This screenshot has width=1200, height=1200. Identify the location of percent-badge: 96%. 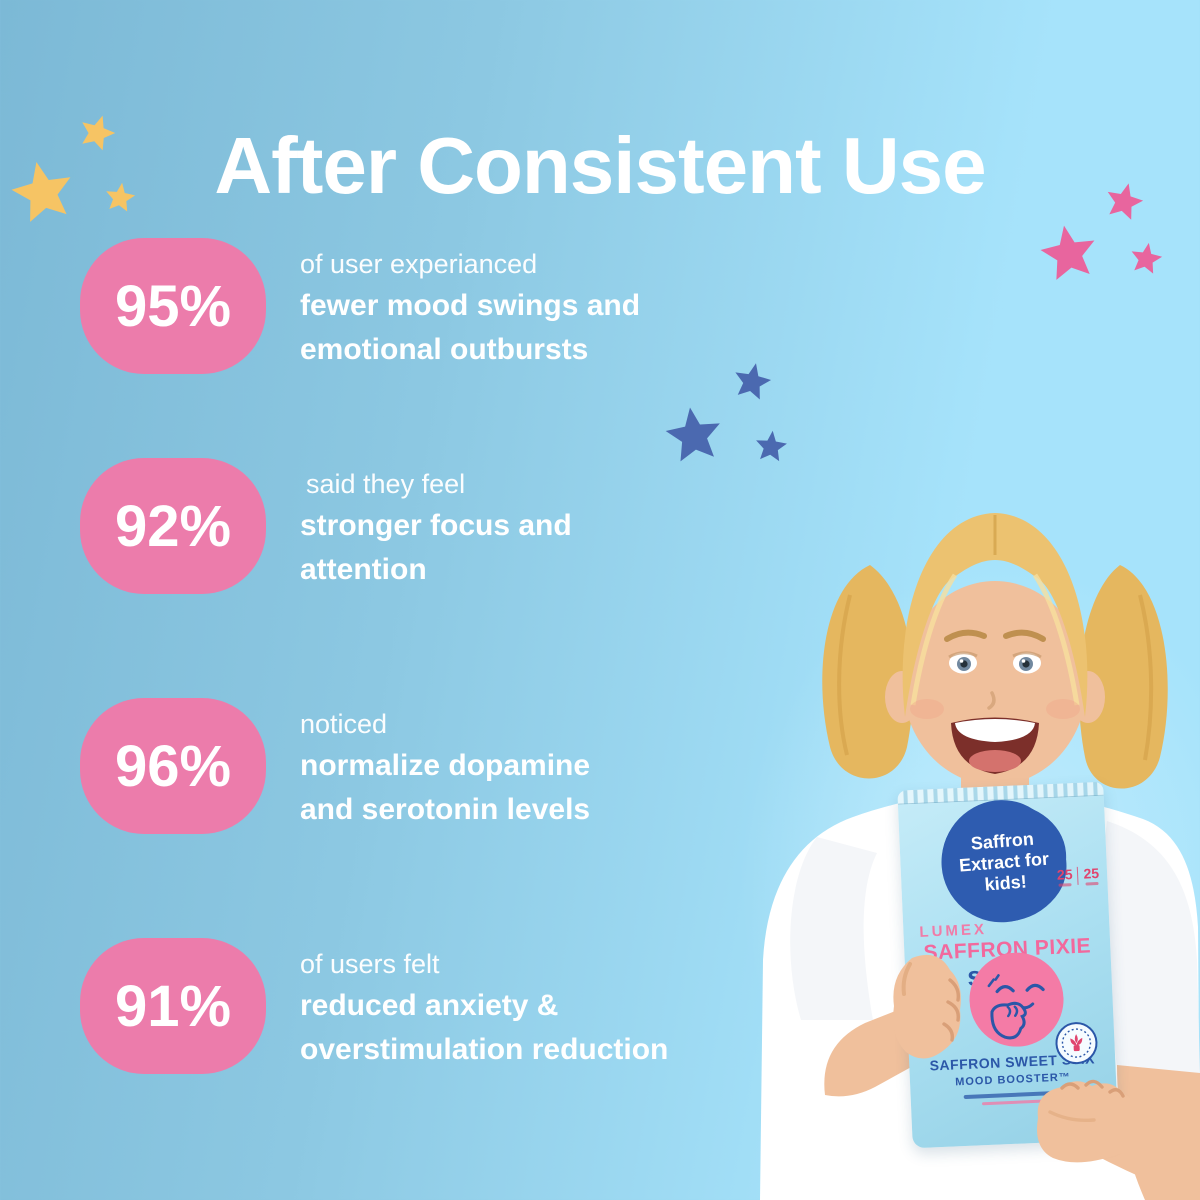
(173, 766).